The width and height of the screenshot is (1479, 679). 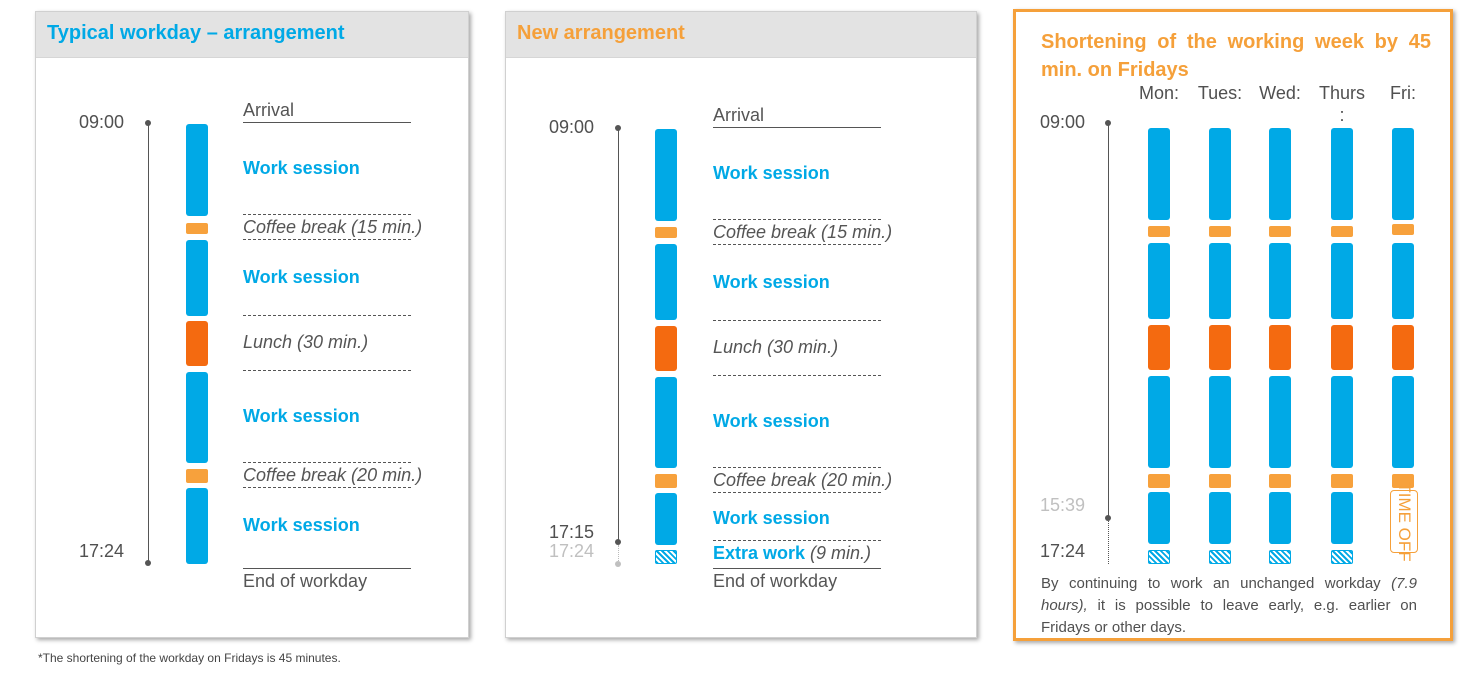 I want to click on label-extra-work-bold: Extra work, so click(x=759, y=553).